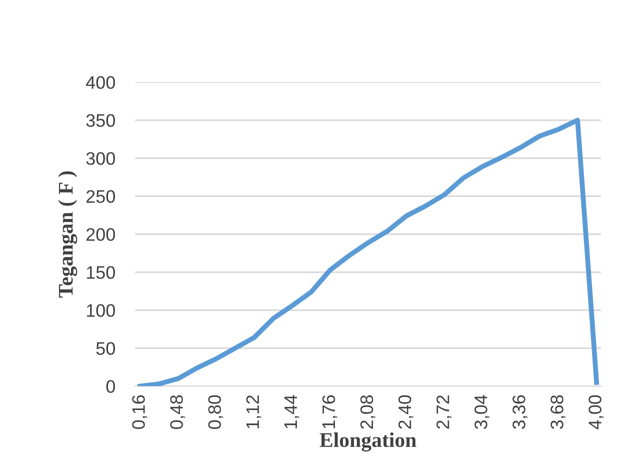 Image resolution: width=617 pixels, height=475 pixels. Describe the element at coordinates (105, 348) in the screenshot. I see `y-tick-label: 50` at that location.